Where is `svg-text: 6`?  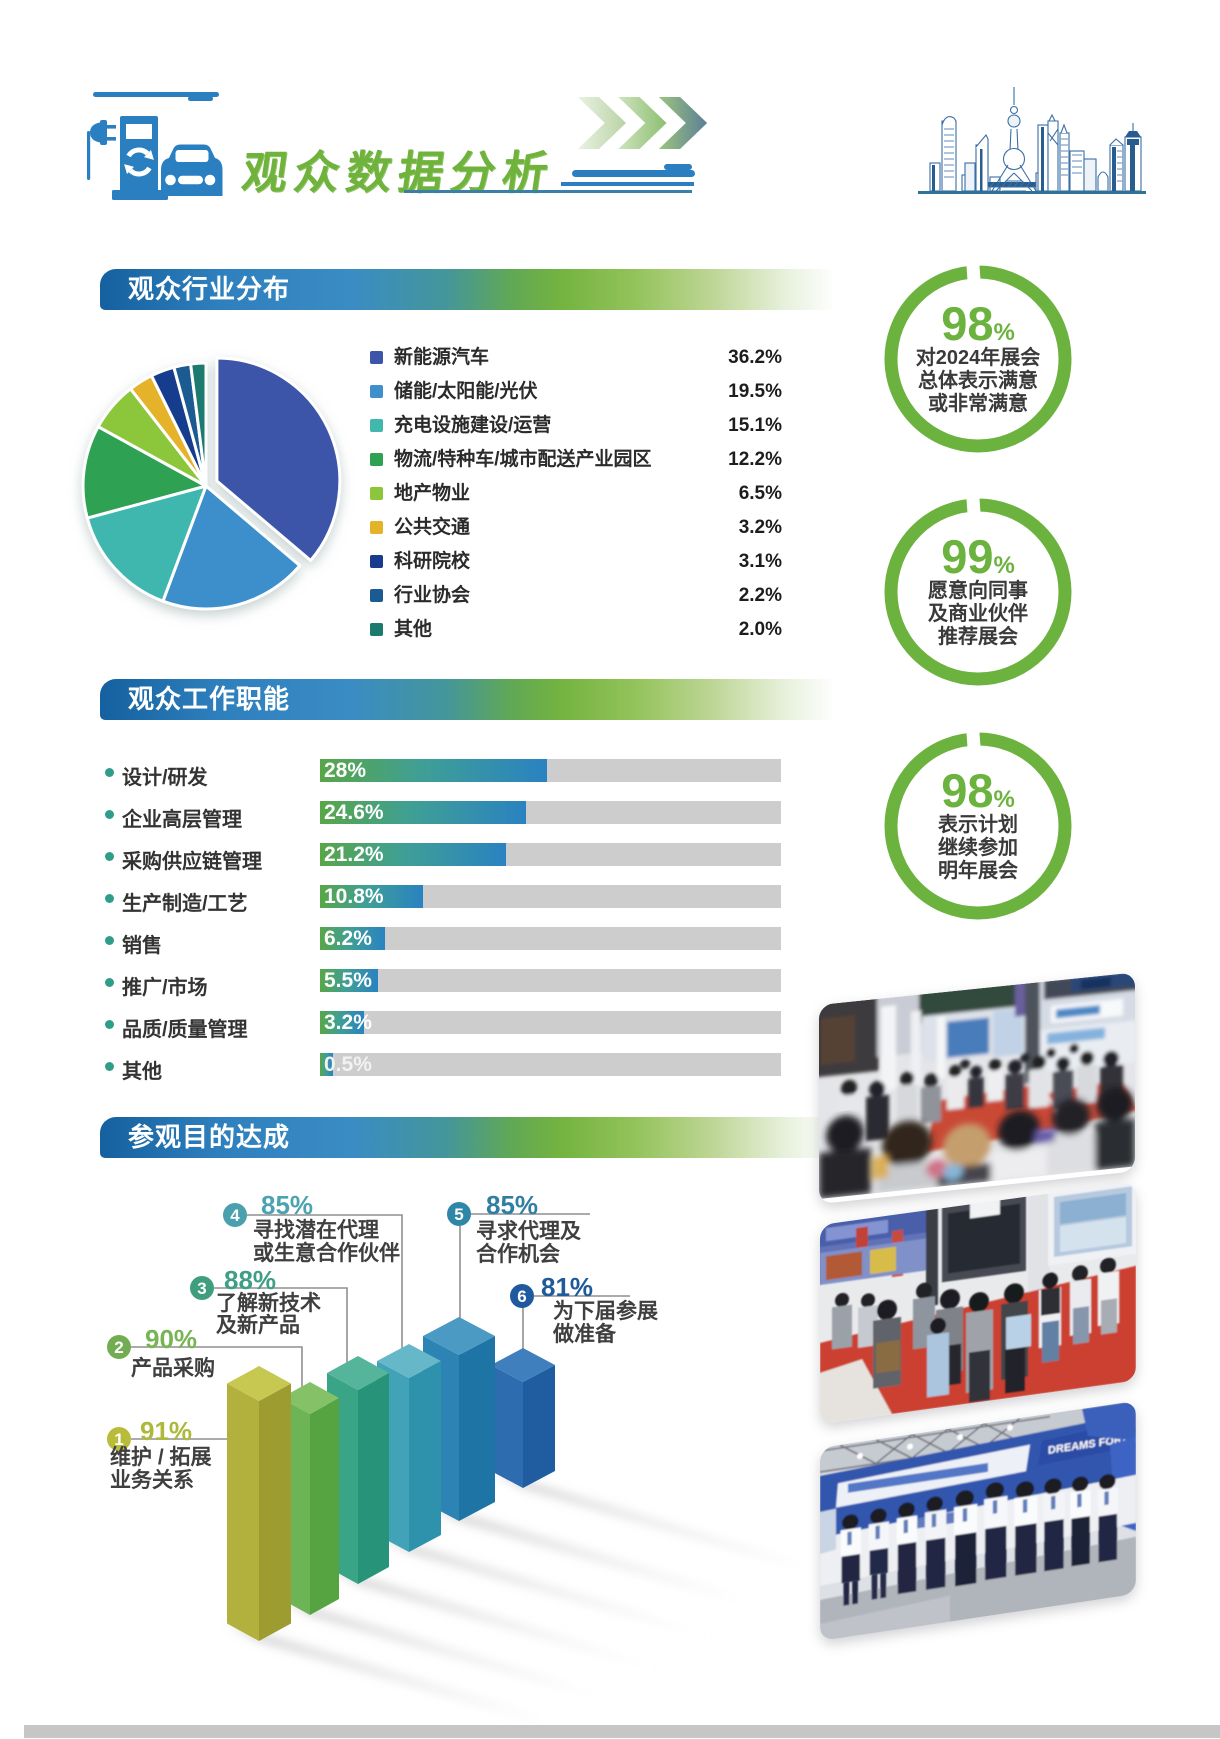
svg-text: 6 is located at coordinates (521, 1296).